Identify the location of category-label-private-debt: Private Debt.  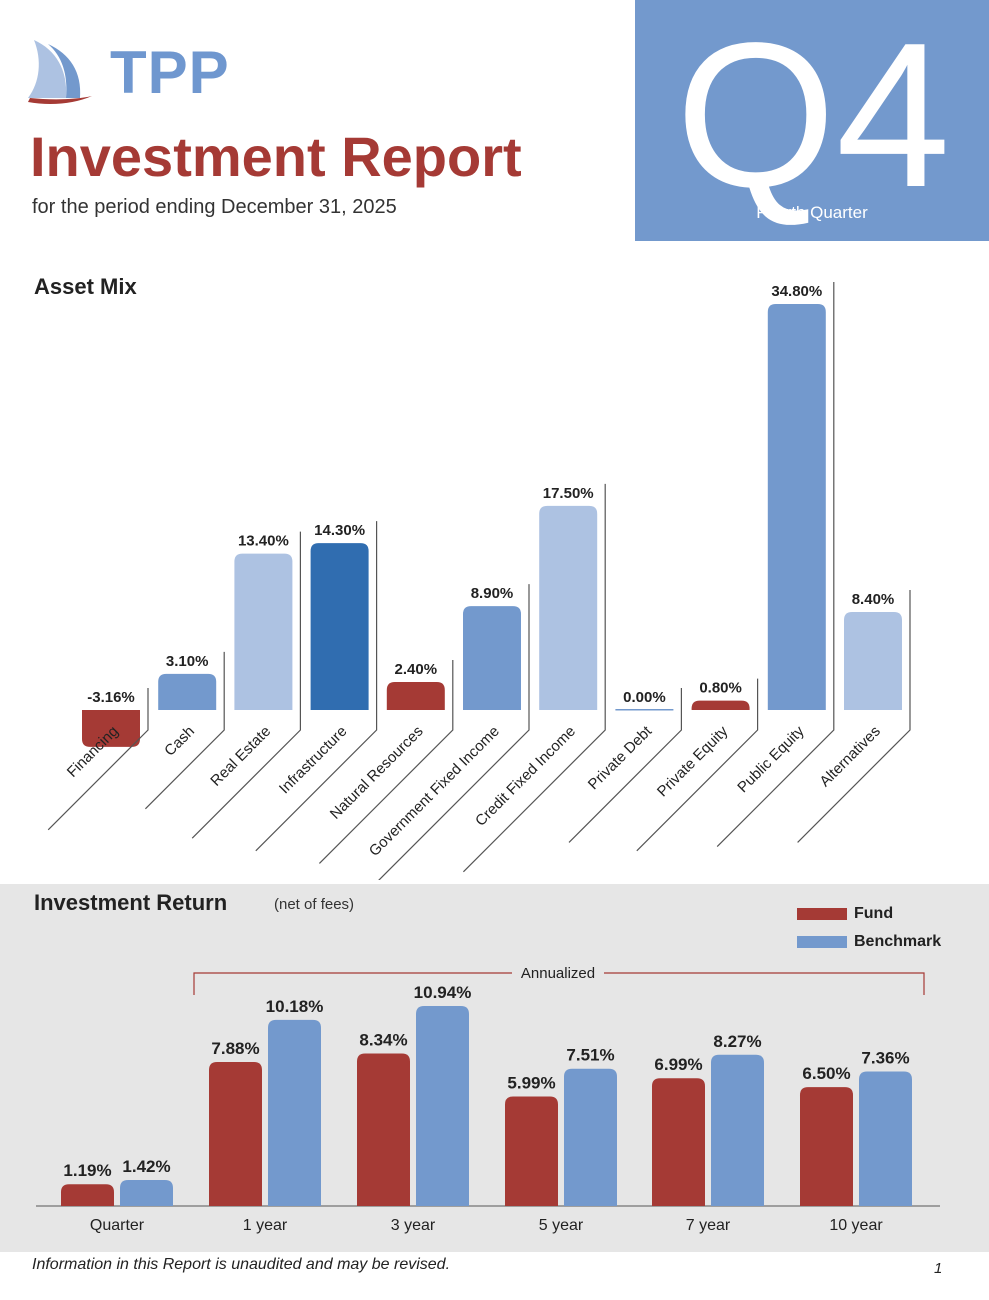
(620, 757).